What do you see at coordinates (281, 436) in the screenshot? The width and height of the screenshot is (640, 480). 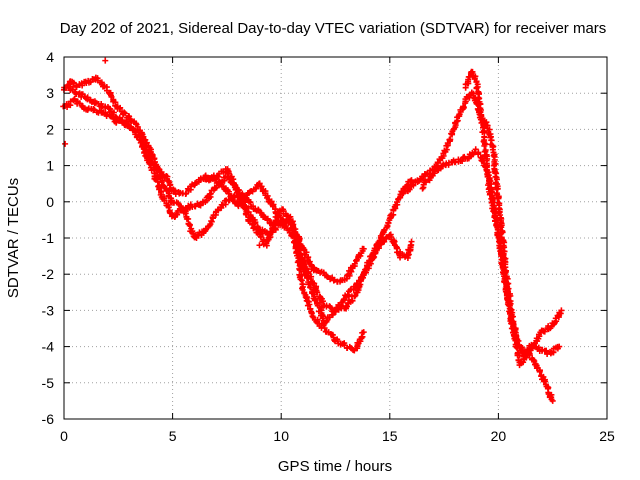 I see `x-tick-label: 10` at bounding box center [281, 436].